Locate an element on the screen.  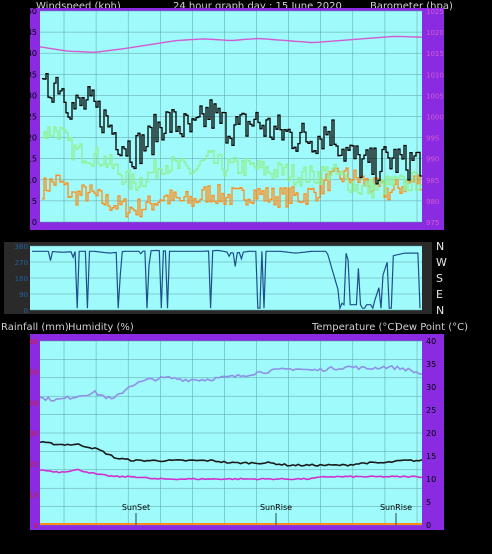
climate-x-tick: 07 is located at coordinates (384, 540).